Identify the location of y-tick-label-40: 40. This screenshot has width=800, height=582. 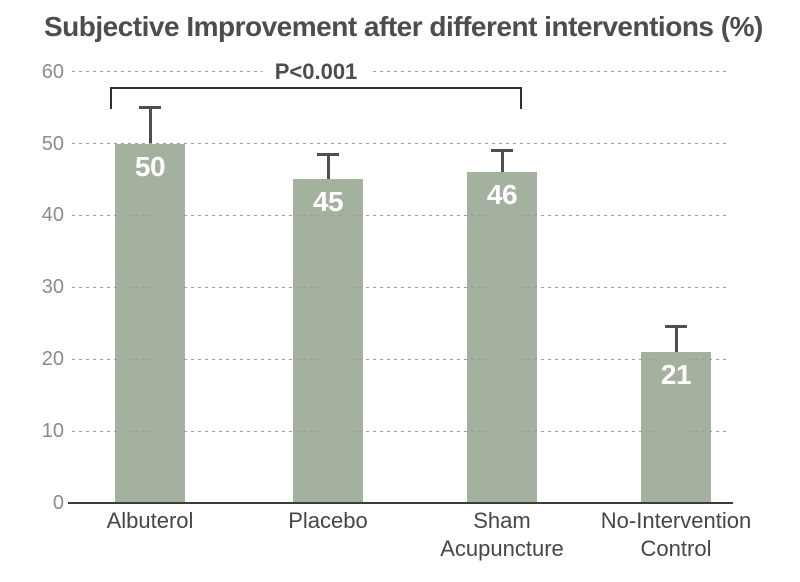
(52, 215).